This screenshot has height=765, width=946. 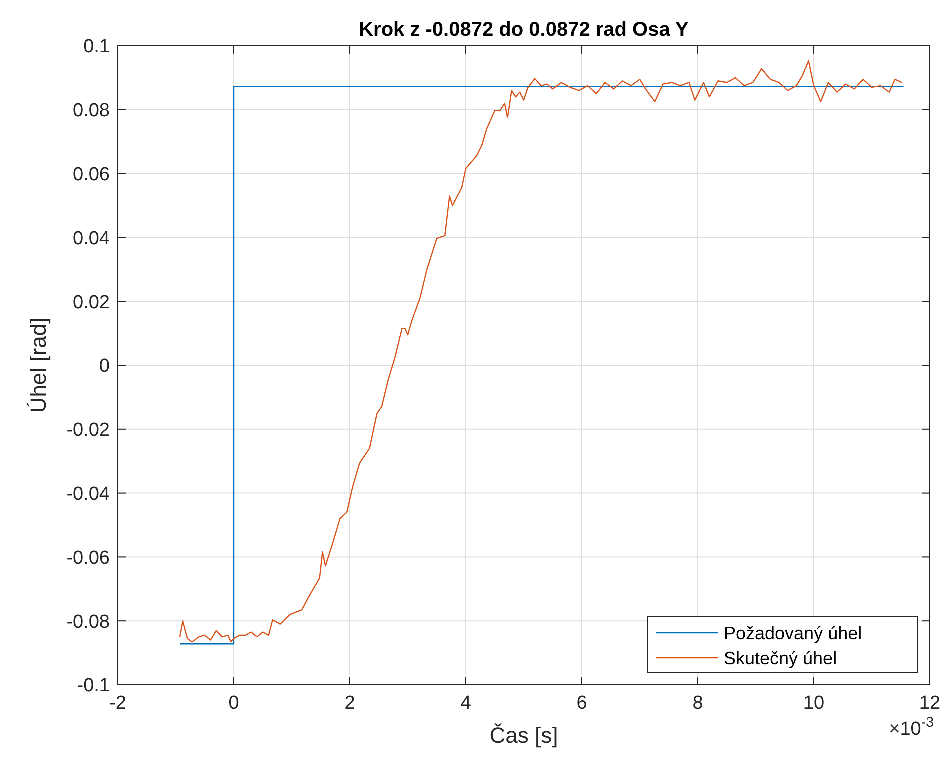 I want to click on y-tick-label: 0.04, so click(x=91, y=239).